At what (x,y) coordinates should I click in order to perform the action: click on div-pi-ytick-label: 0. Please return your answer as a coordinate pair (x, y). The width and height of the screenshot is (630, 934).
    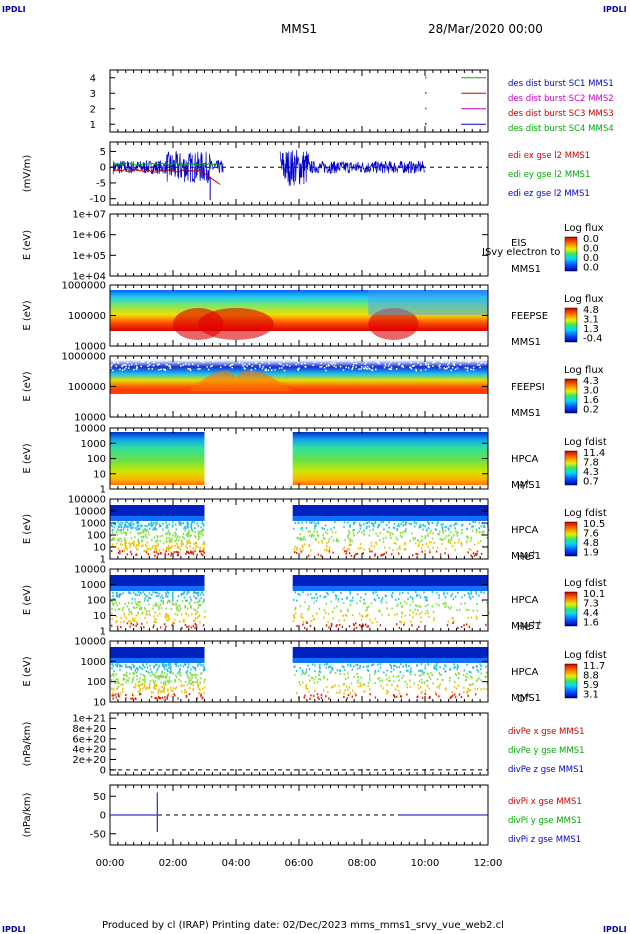
    Looking at the image, I should click on (103, 816).